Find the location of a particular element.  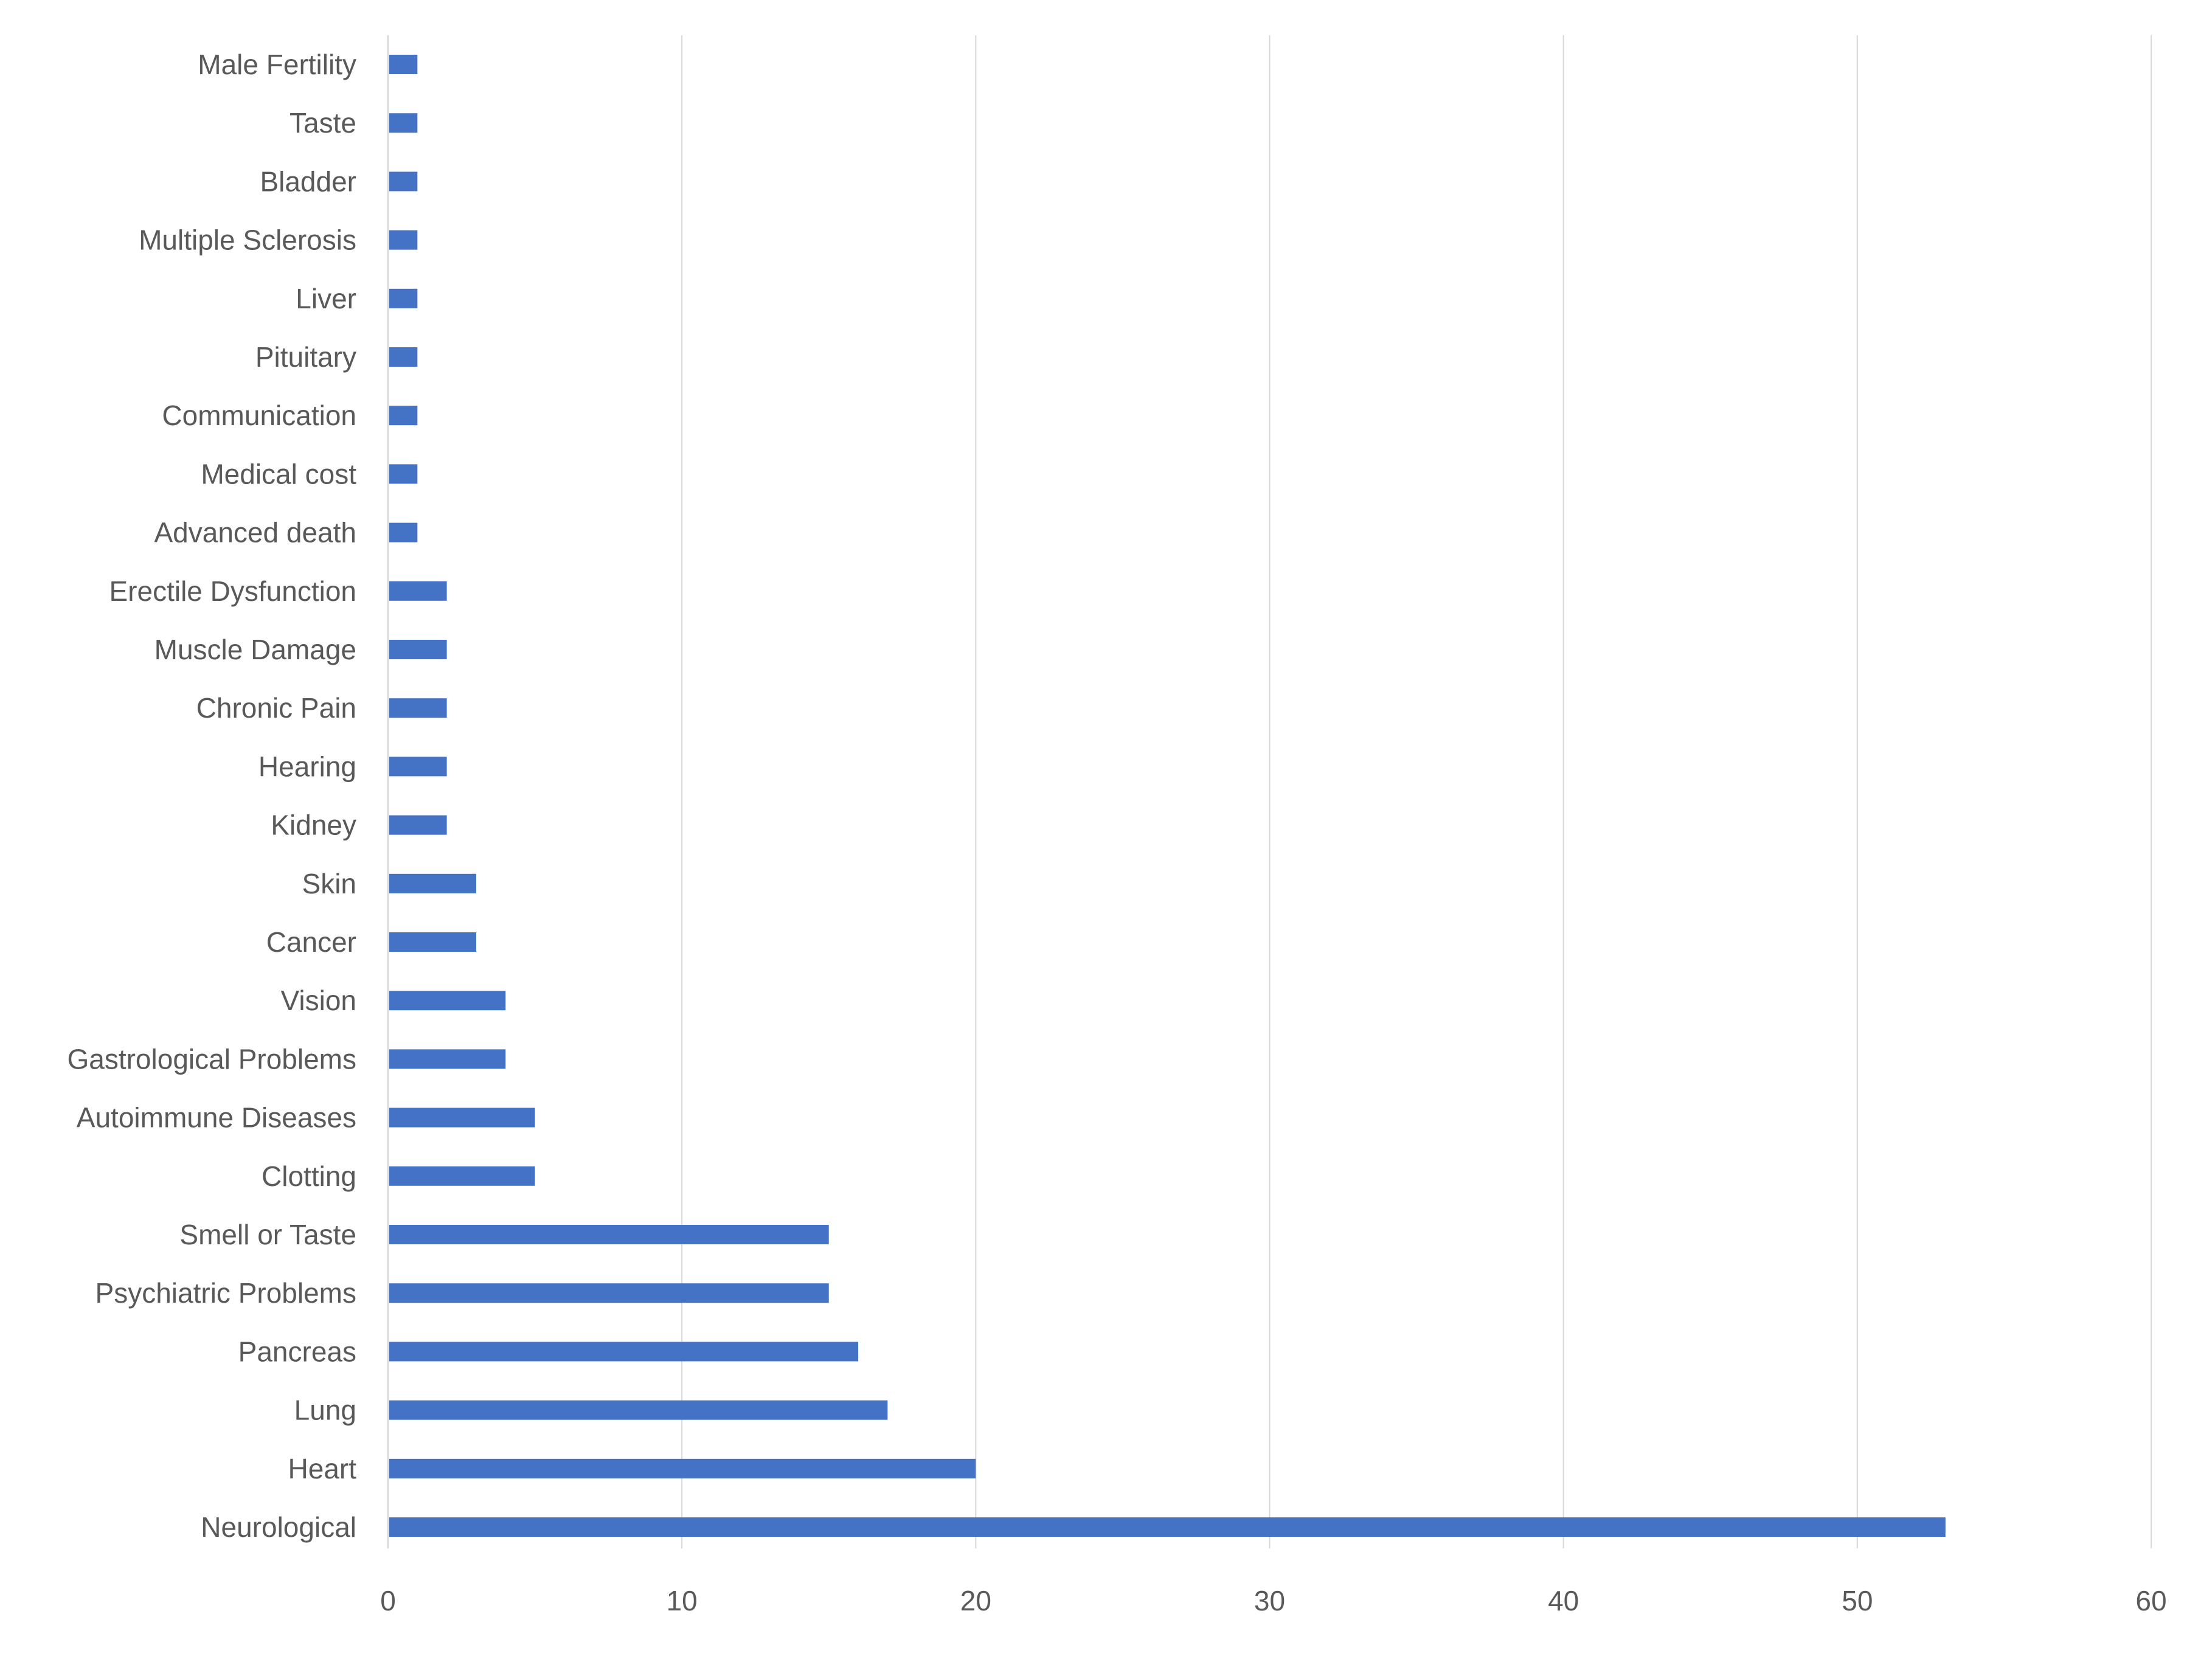

category-label: Bladder is located at coordinates (308, 181).